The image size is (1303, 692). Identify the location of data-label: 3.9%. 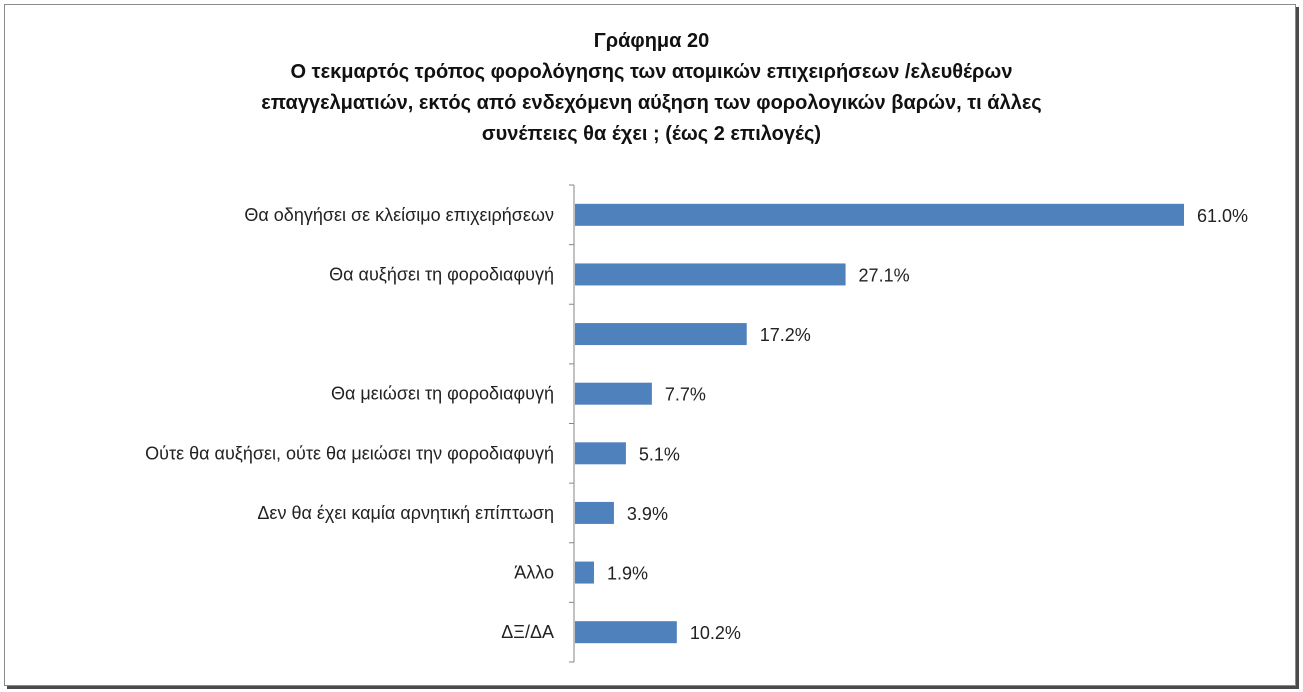
(647, 514).